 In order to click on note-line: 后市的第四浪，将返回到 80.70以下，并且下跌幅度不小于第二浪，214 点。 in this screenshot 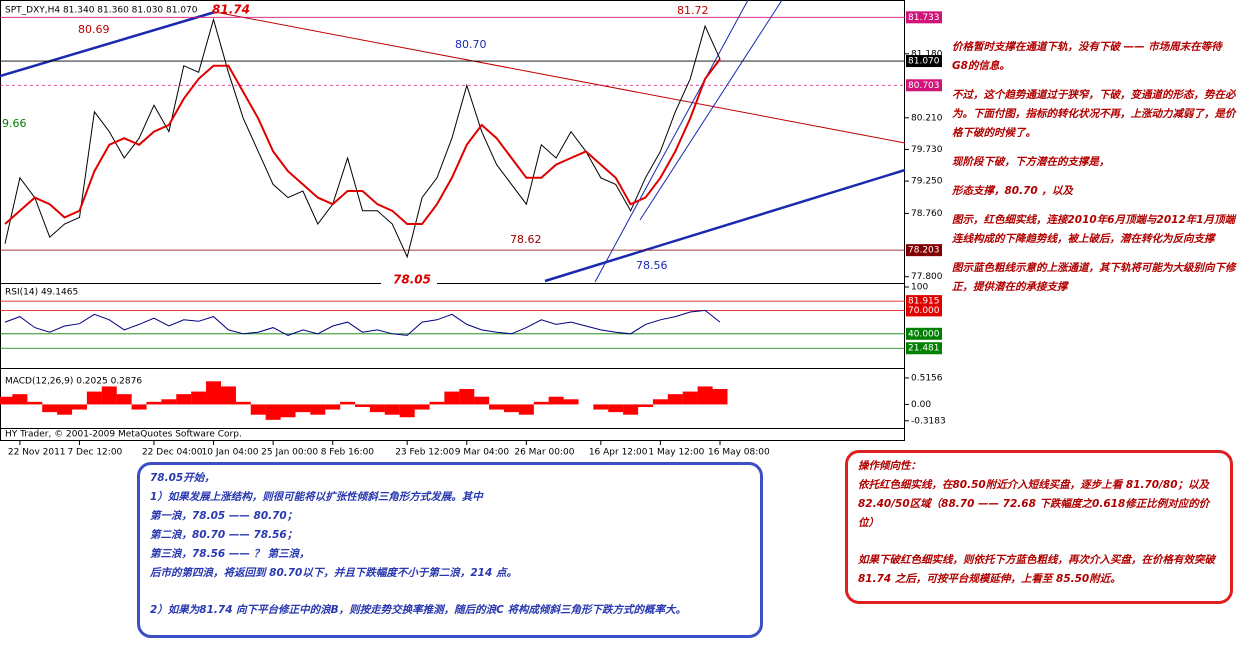, I will do `click(333, 573)`.